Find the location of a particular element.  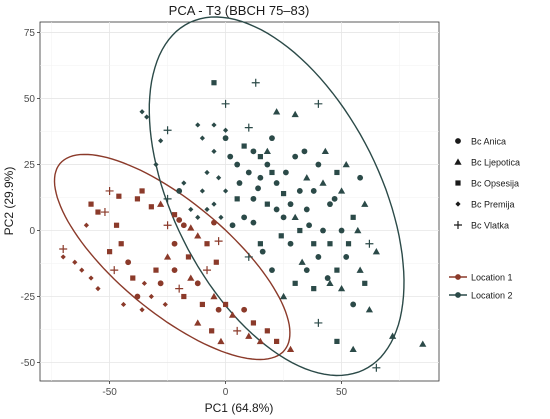

y-axis-ticks: 75 50 25 0 -25 -50 is located at coordinates (30, 198).